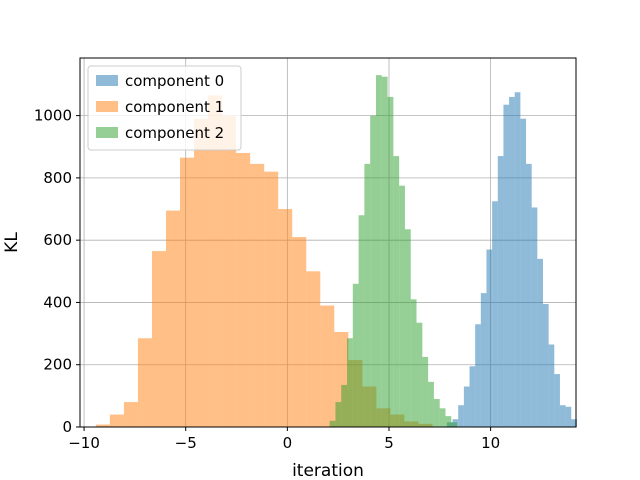  Describe the element at coordinates (84, 443) in the screenshot. I see `x-tick-label: −10` at that location.